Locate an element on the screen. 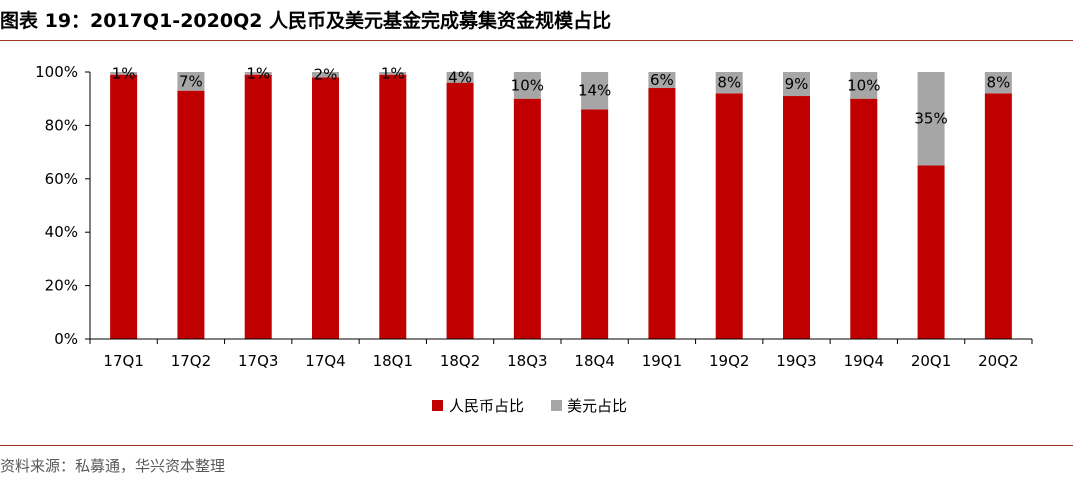 This screenshot has width=1073, height=481. x-tick-label: 19Q2 is located at coordinates (729, 361).